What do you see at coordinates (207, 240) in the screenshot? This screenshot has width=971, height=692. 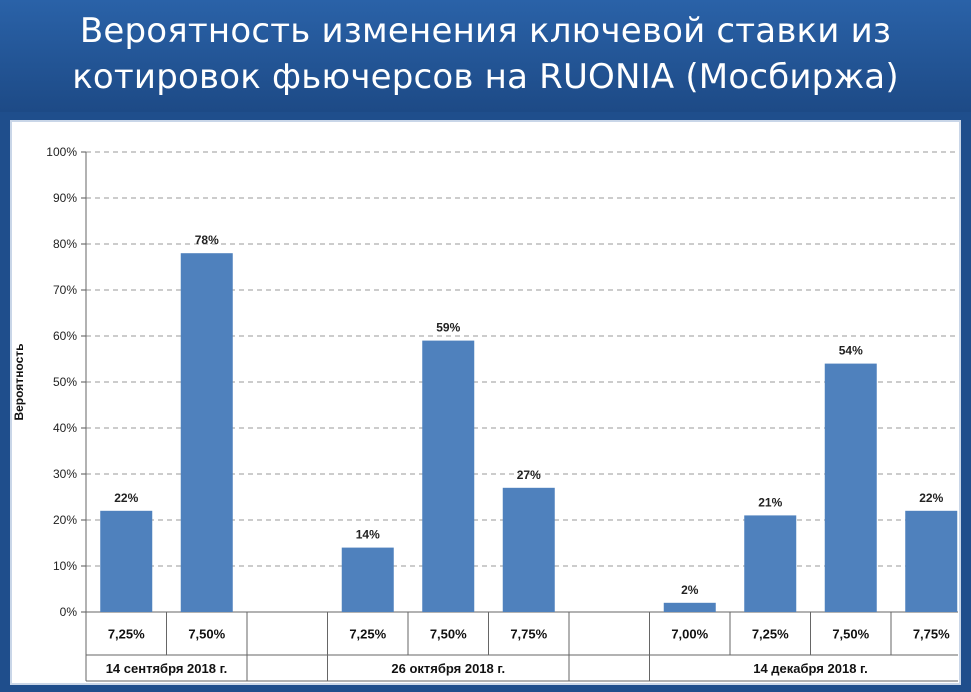 I see `data-label: 78%` at bounding box center [207, 240].